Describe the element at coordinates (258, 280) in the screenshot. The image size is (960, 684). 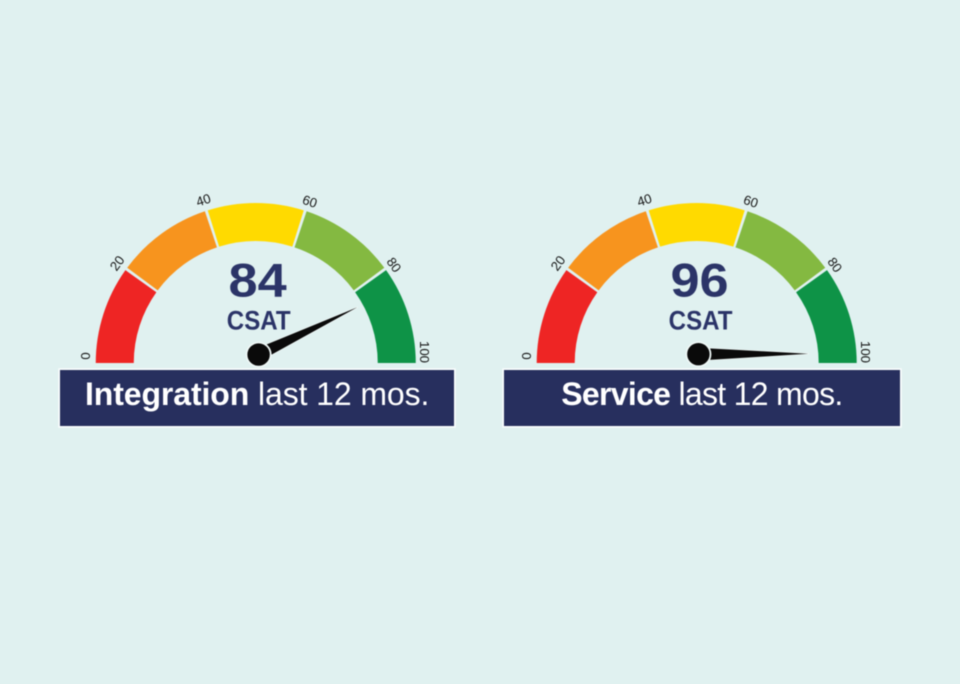
I see `svg-text: 84` at that location.